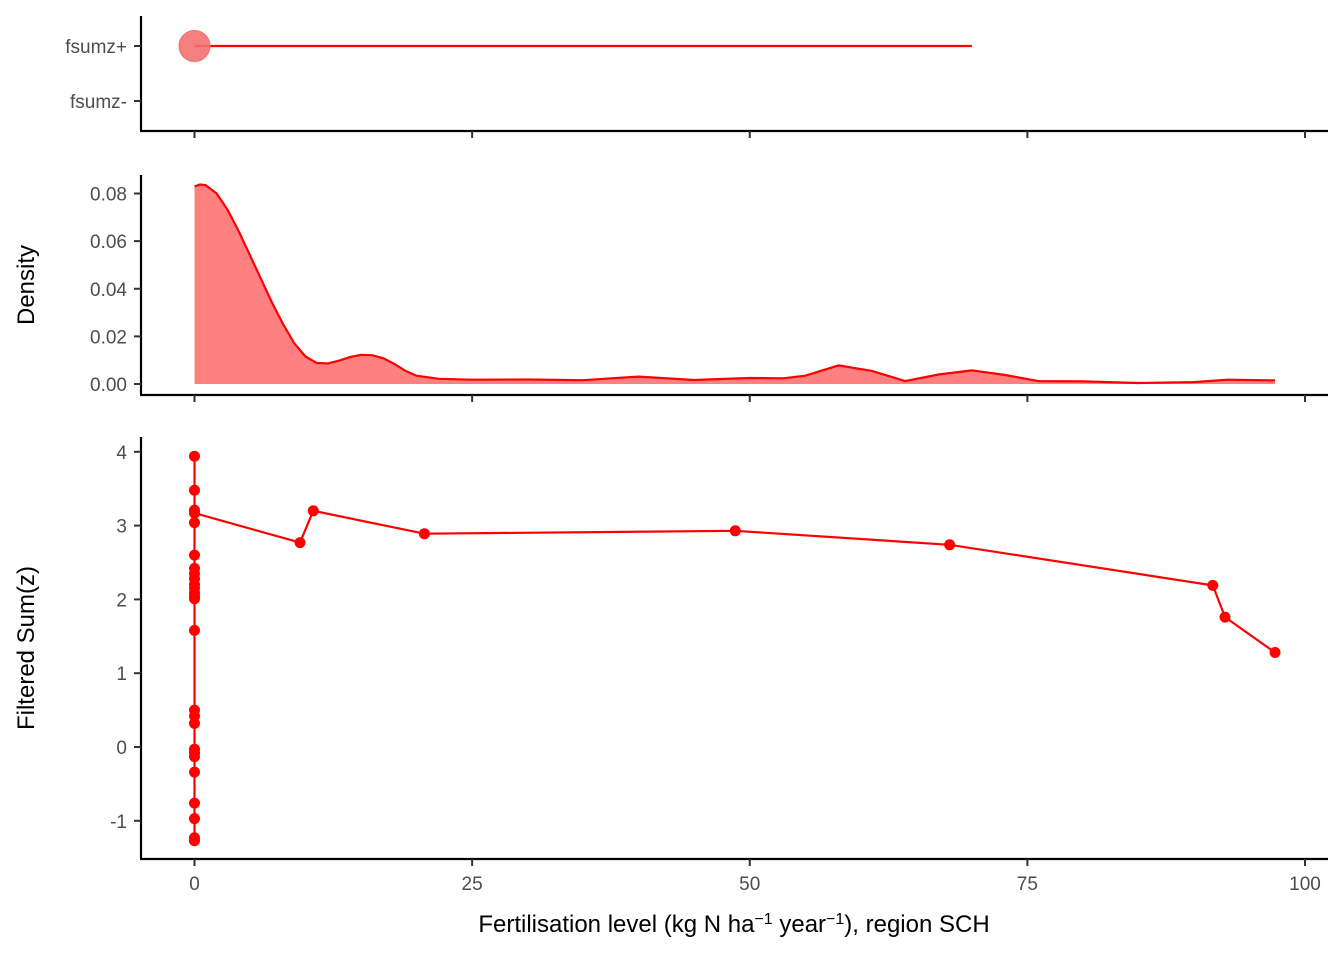 This screenshot has height=960, width=1344. What do you see at coordinates (749, 398) in the screenshot?
I see `mid-x-ticks` at bounding box center [749, 398].